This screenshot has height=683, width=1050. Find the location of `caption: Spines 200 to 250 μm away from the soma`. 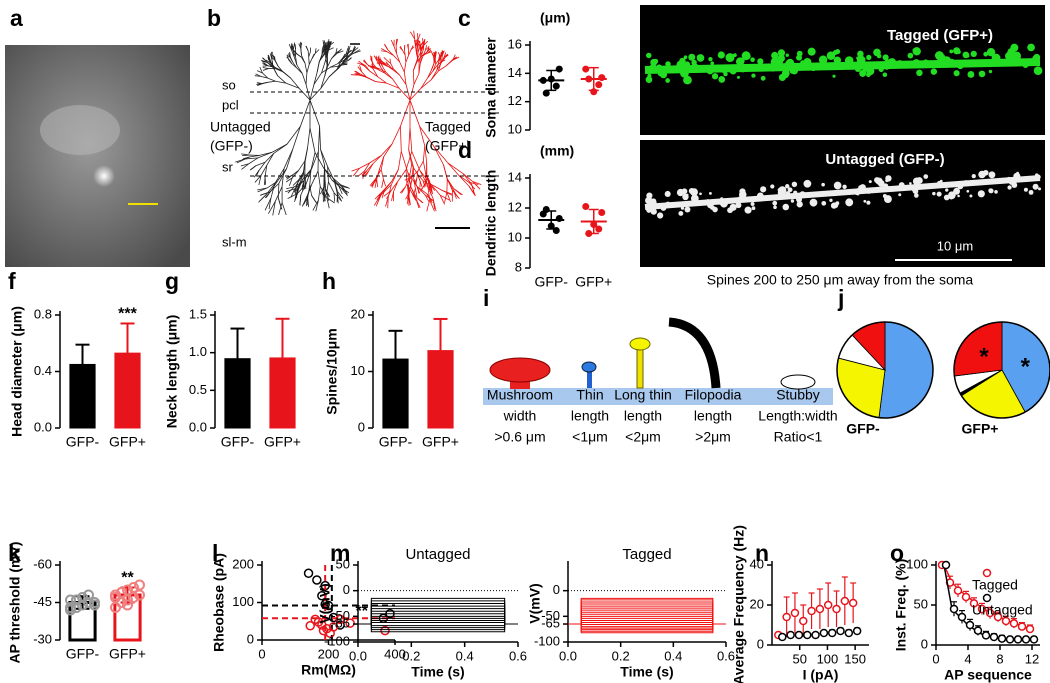

caption: Spines 200 to 250 μm away from the soma is located at coordinates (840, 280).